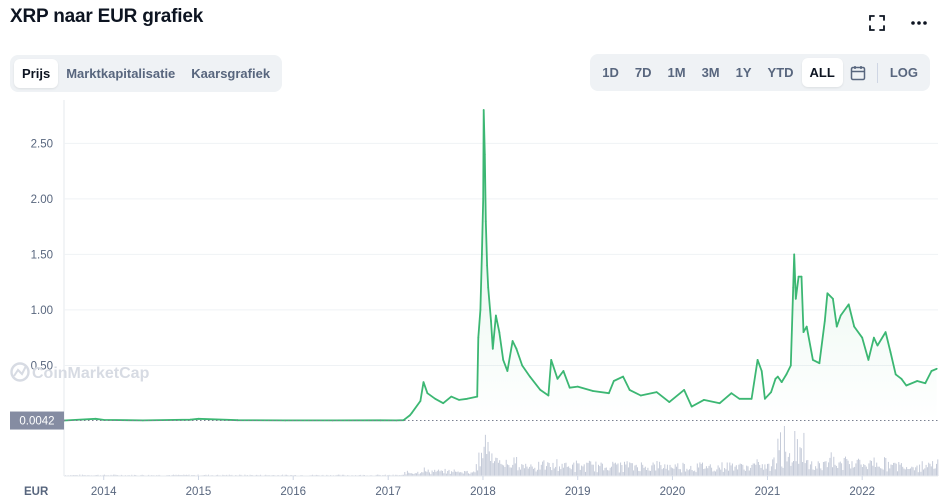 This screenshot has width=940, height=502. Describe the element at coordinates (676, 72) in the screenshot. I see `range-1m: 1M` at that location.